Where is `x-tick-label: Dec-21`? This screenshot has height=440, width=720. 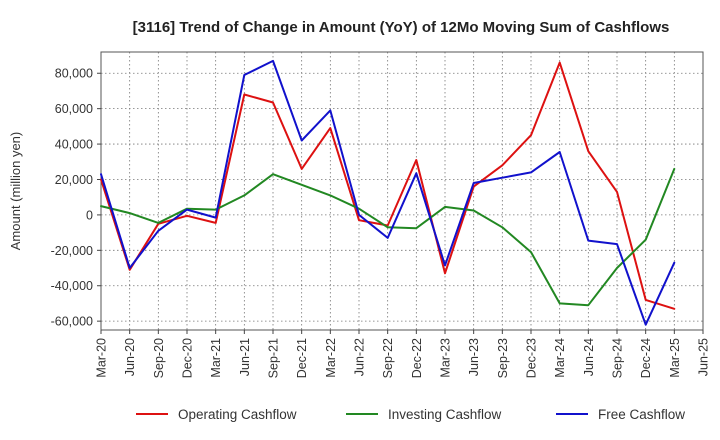 x-tick-label: Dec-21 is located at coordinates (302, 358).